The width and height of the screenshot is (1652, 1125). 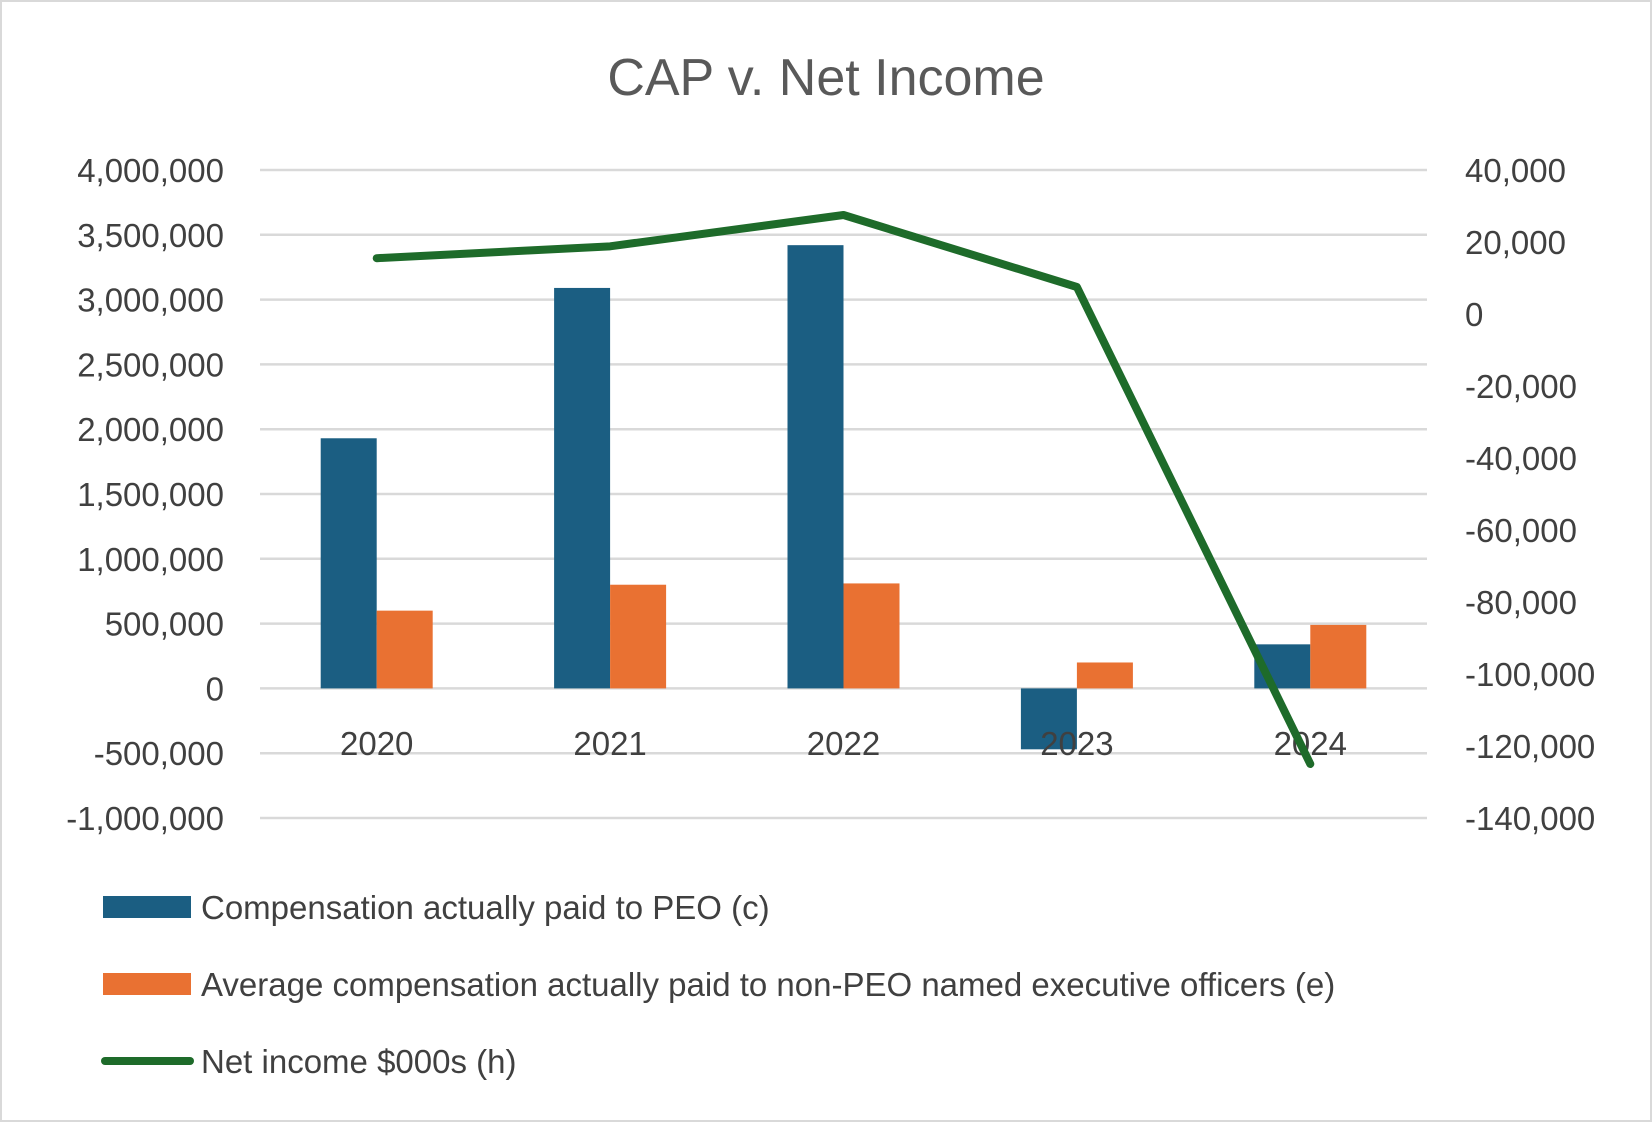 I want to click on right-tick-label: -140,000, so click(x=1530, y=818).